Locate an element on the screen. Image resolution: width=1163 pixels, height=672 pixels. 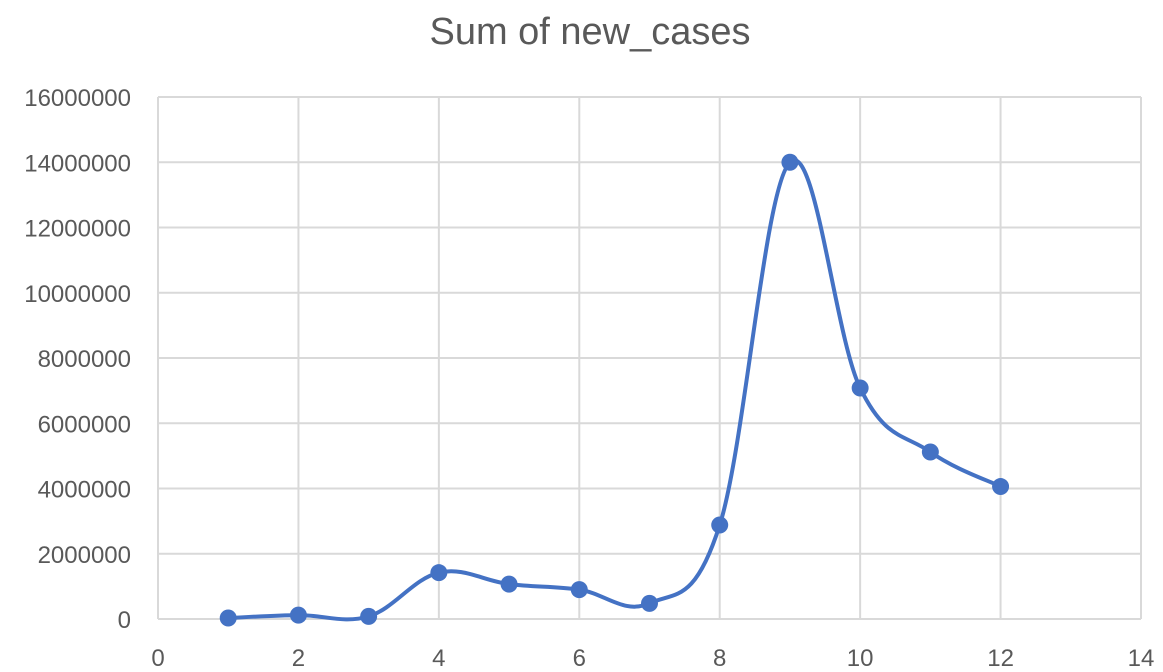
chart-title: Sum of new_cases is located at coordinates (589, 32).